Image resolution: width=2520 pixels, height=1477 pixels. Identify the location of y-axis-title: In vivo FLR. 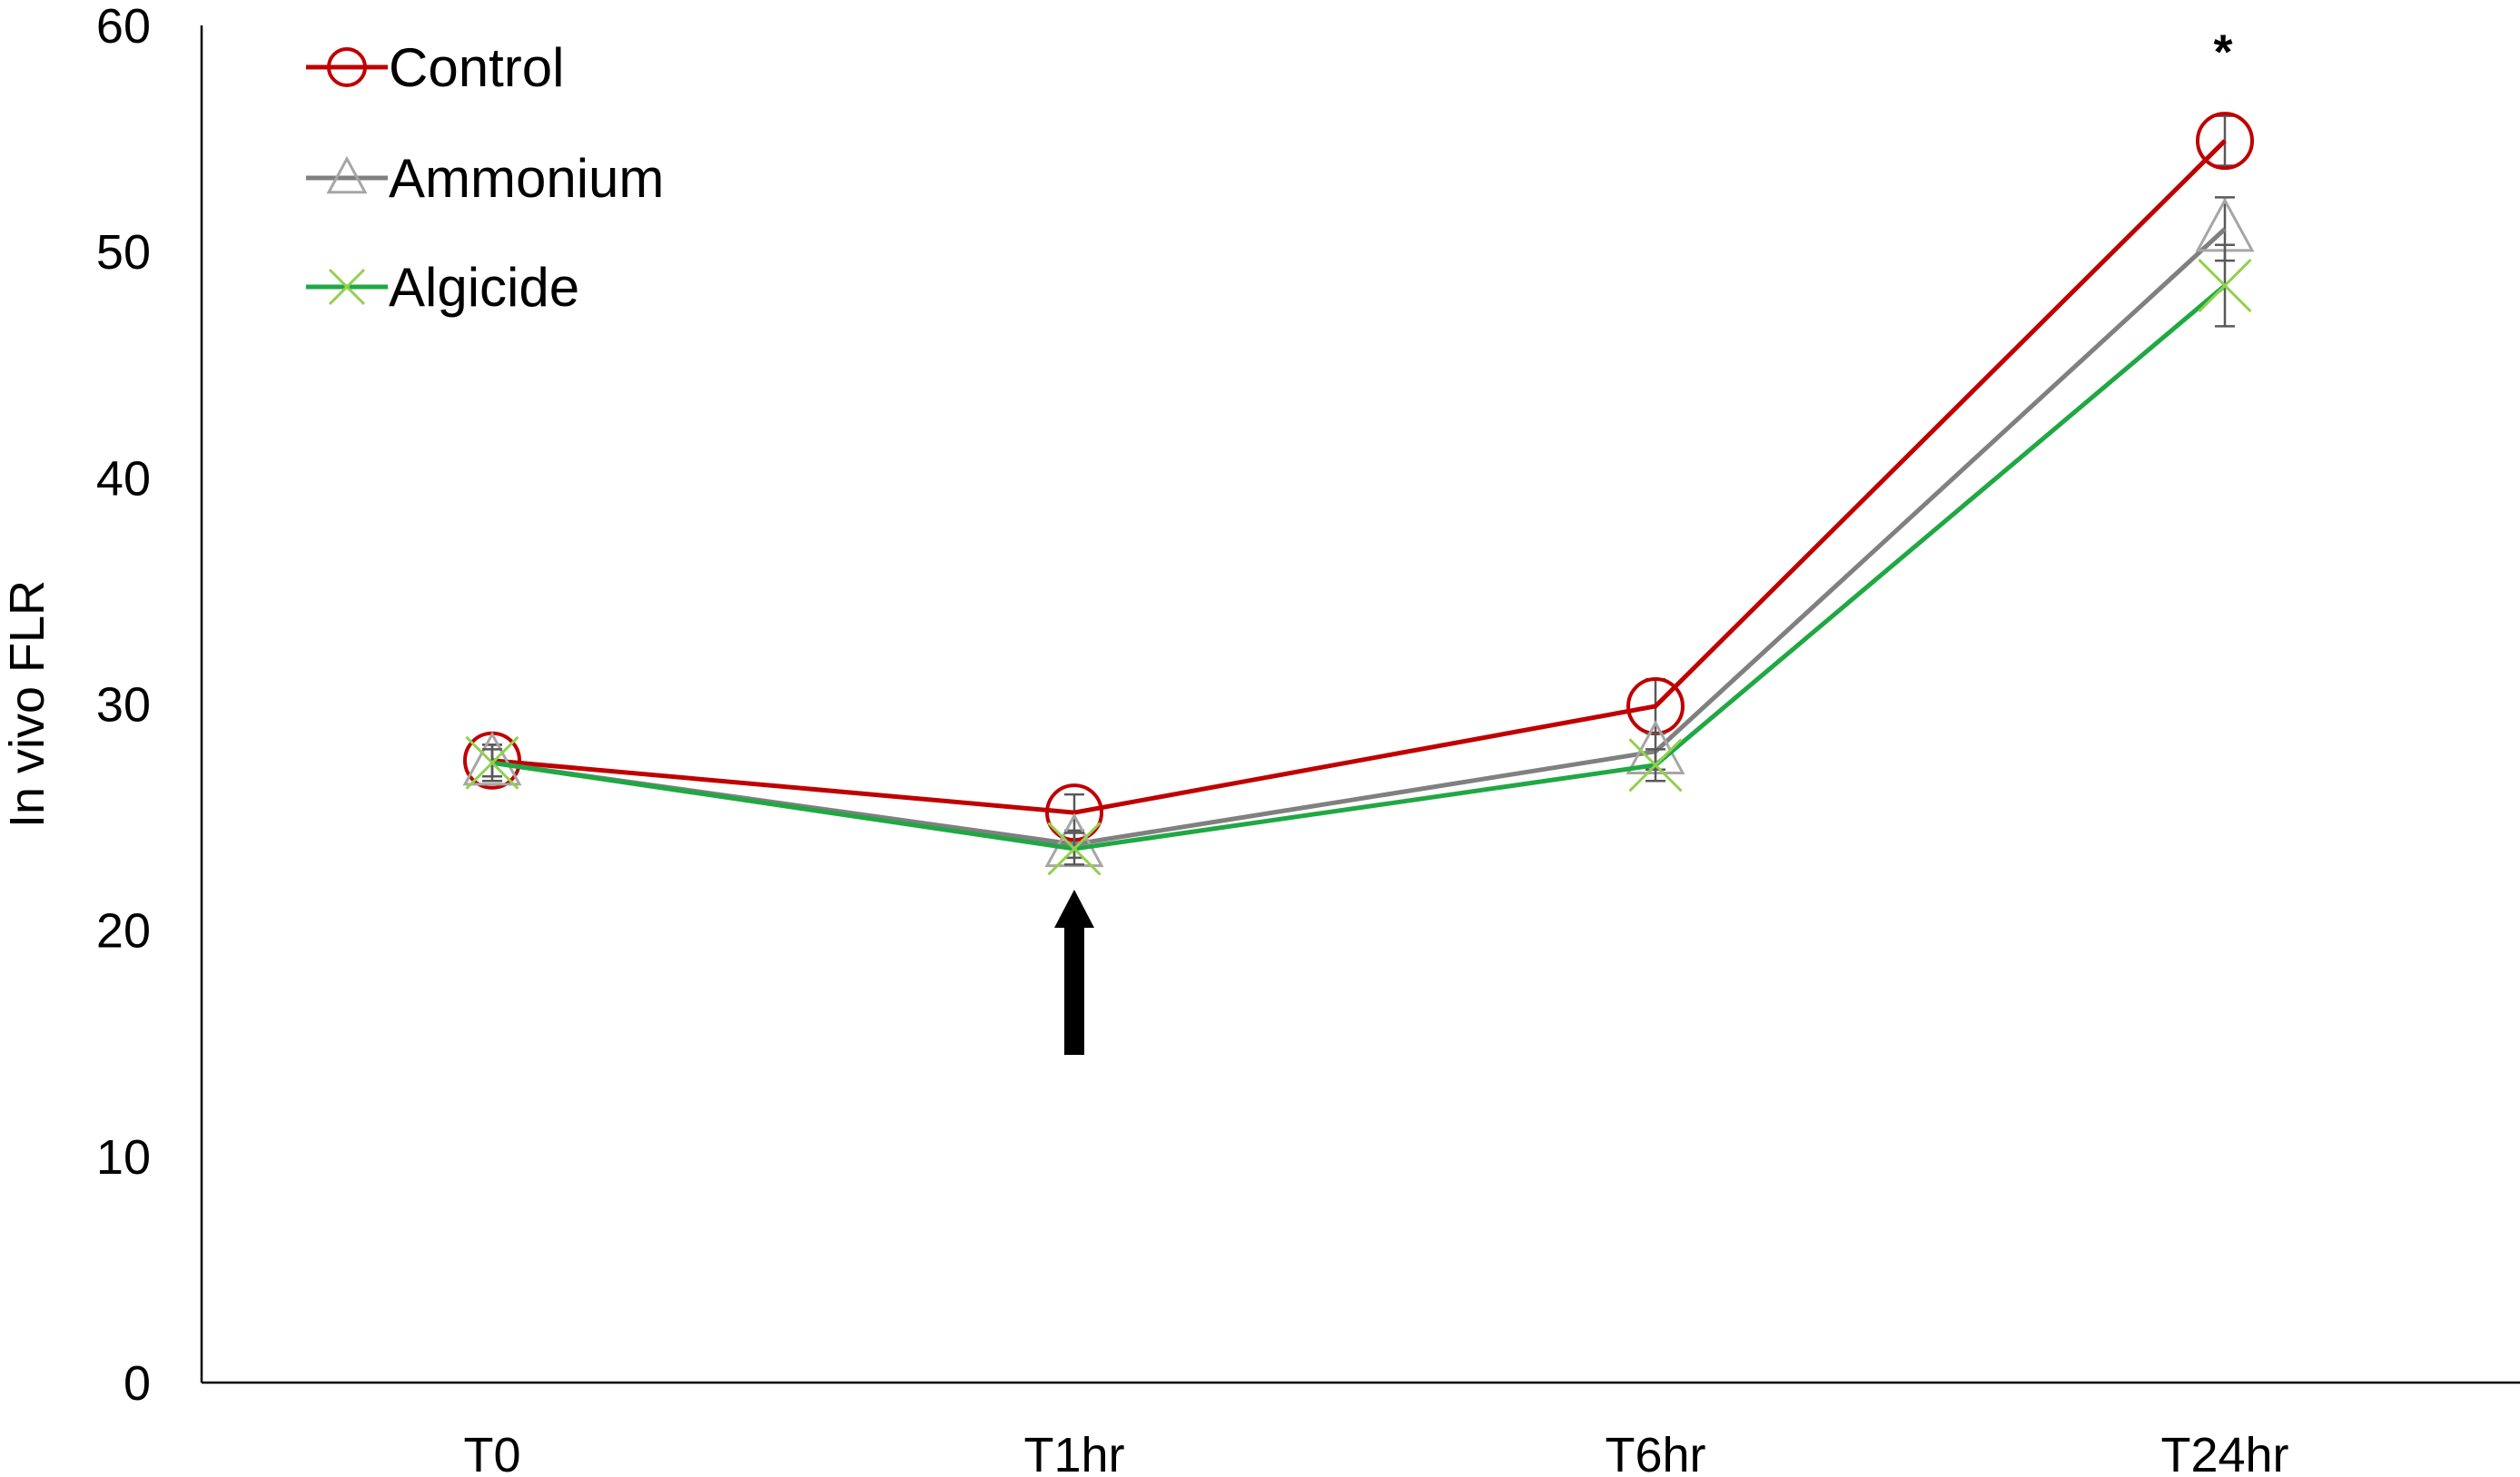
(27, 704).